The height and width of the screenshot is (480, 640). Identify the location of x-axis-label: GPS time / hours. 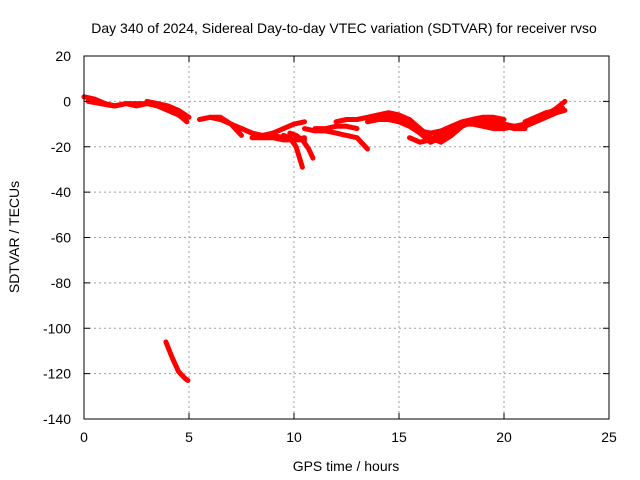
(346, 466).